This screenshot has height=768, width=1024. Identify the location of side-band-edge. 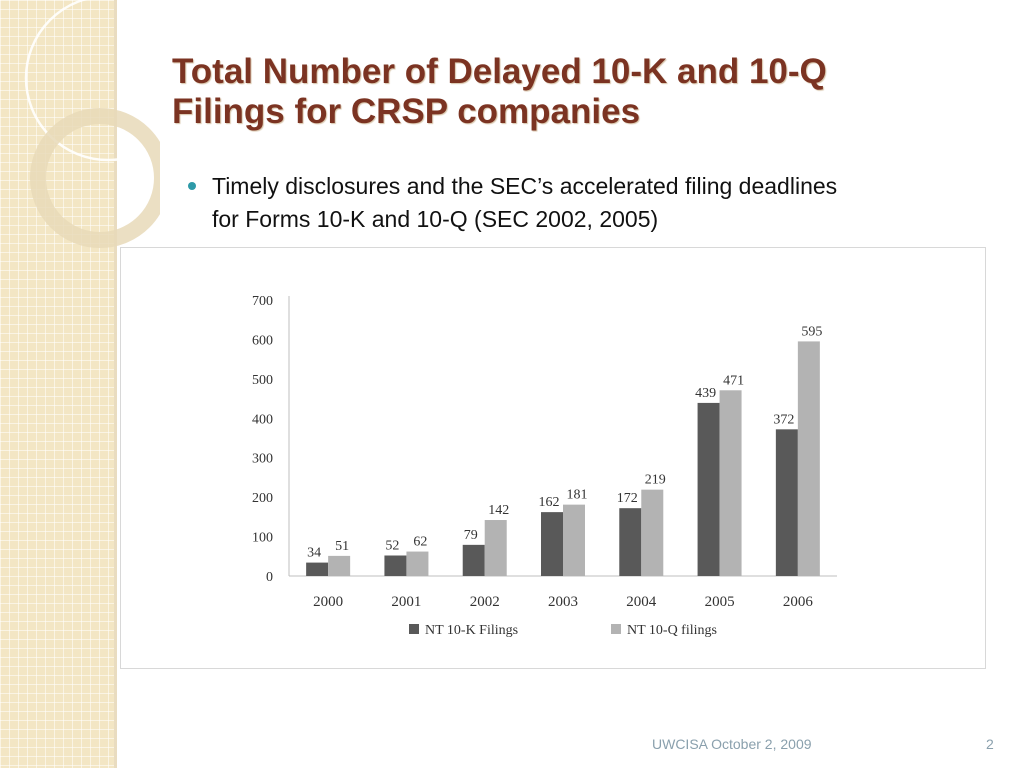
(115, 384).